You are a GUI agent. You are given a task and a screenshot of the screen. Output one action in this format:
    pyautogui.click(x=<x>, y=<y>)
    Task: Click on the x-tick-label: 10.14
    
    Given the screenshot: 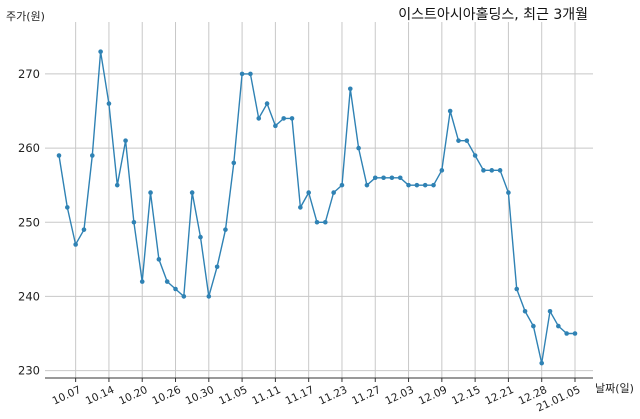 What is the action you would take?
    pyautogui.click(x=100, y=396)
    